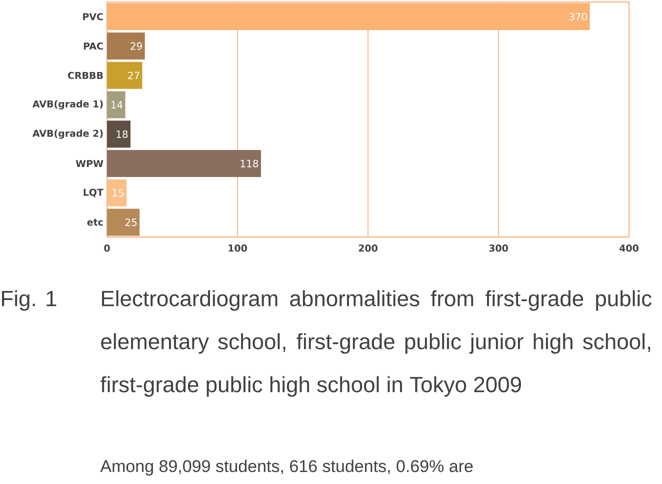 This screenshot has height=484, width=662. I want to click on x-tick-label: 300, so click(498, 248).